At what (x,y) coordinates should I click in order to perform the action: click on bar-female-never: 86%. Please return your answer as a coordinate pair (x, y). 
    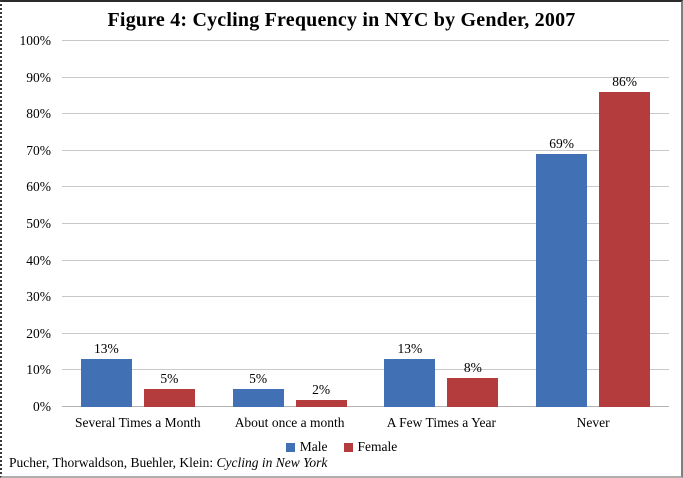
    Looking at the image, I should click on (625, 240).